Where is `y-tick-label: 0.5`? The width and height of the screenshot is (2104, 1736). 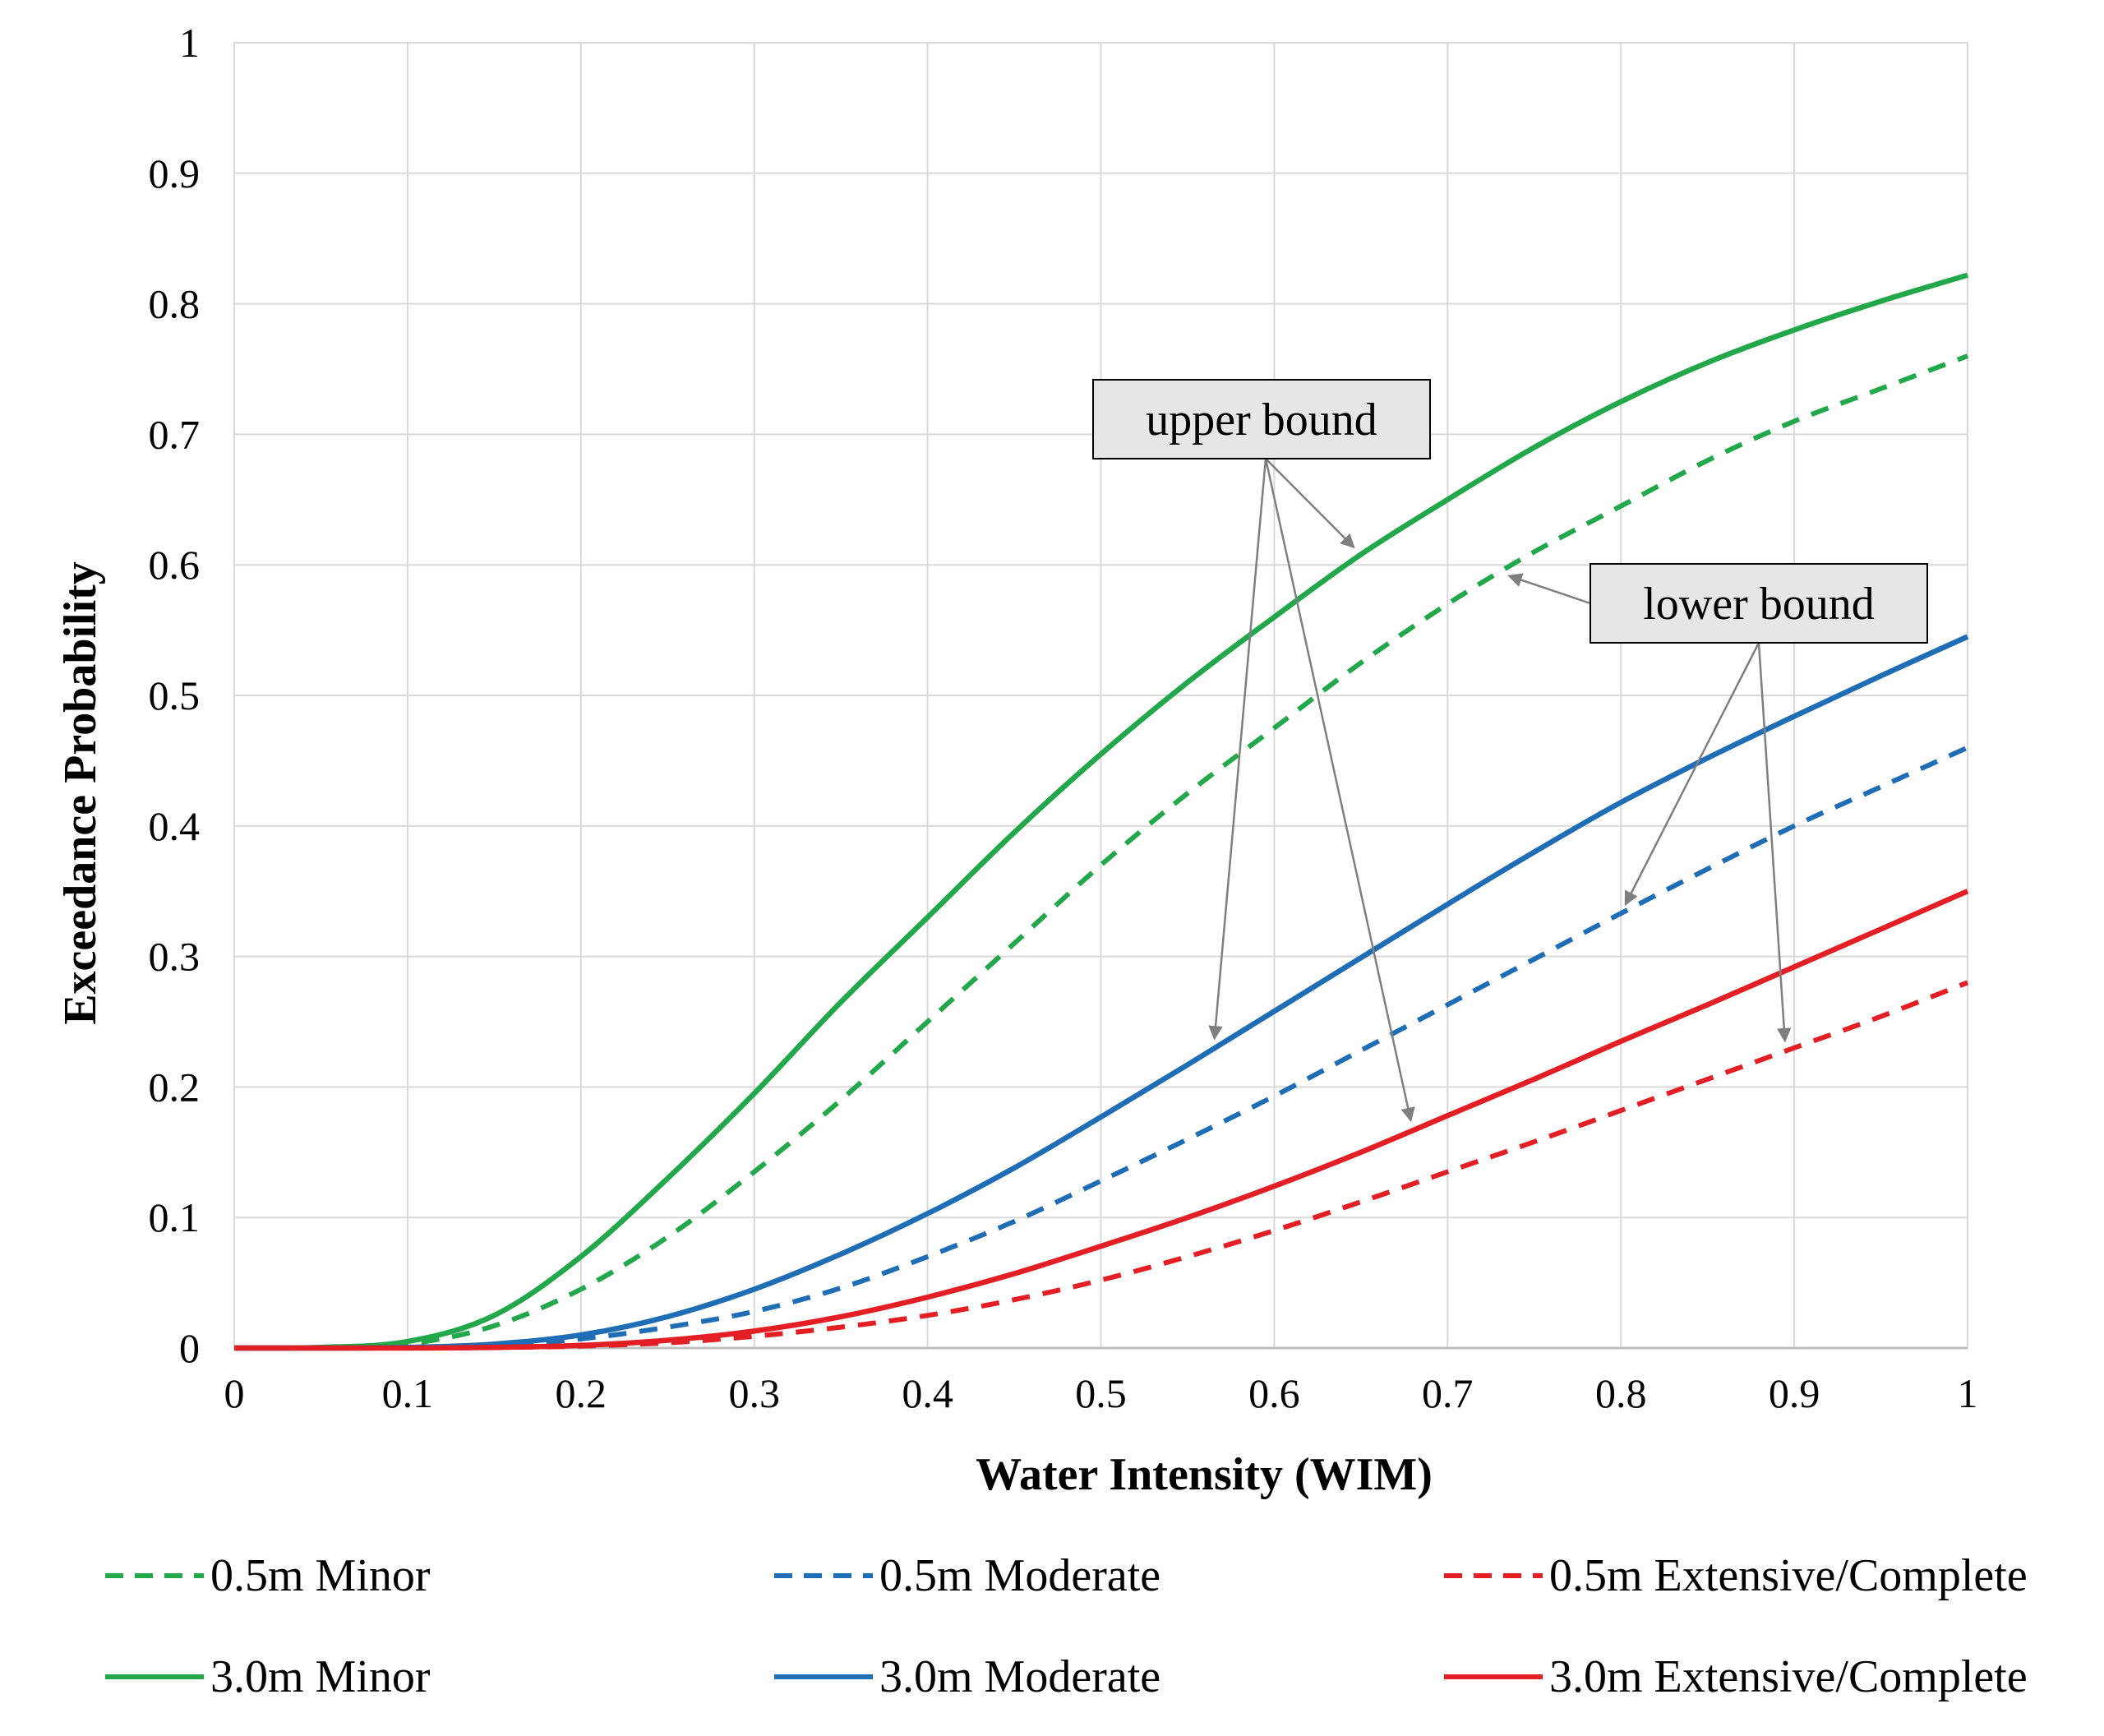
y-tick-label: 0.5 is located at coordinates (175, 695).